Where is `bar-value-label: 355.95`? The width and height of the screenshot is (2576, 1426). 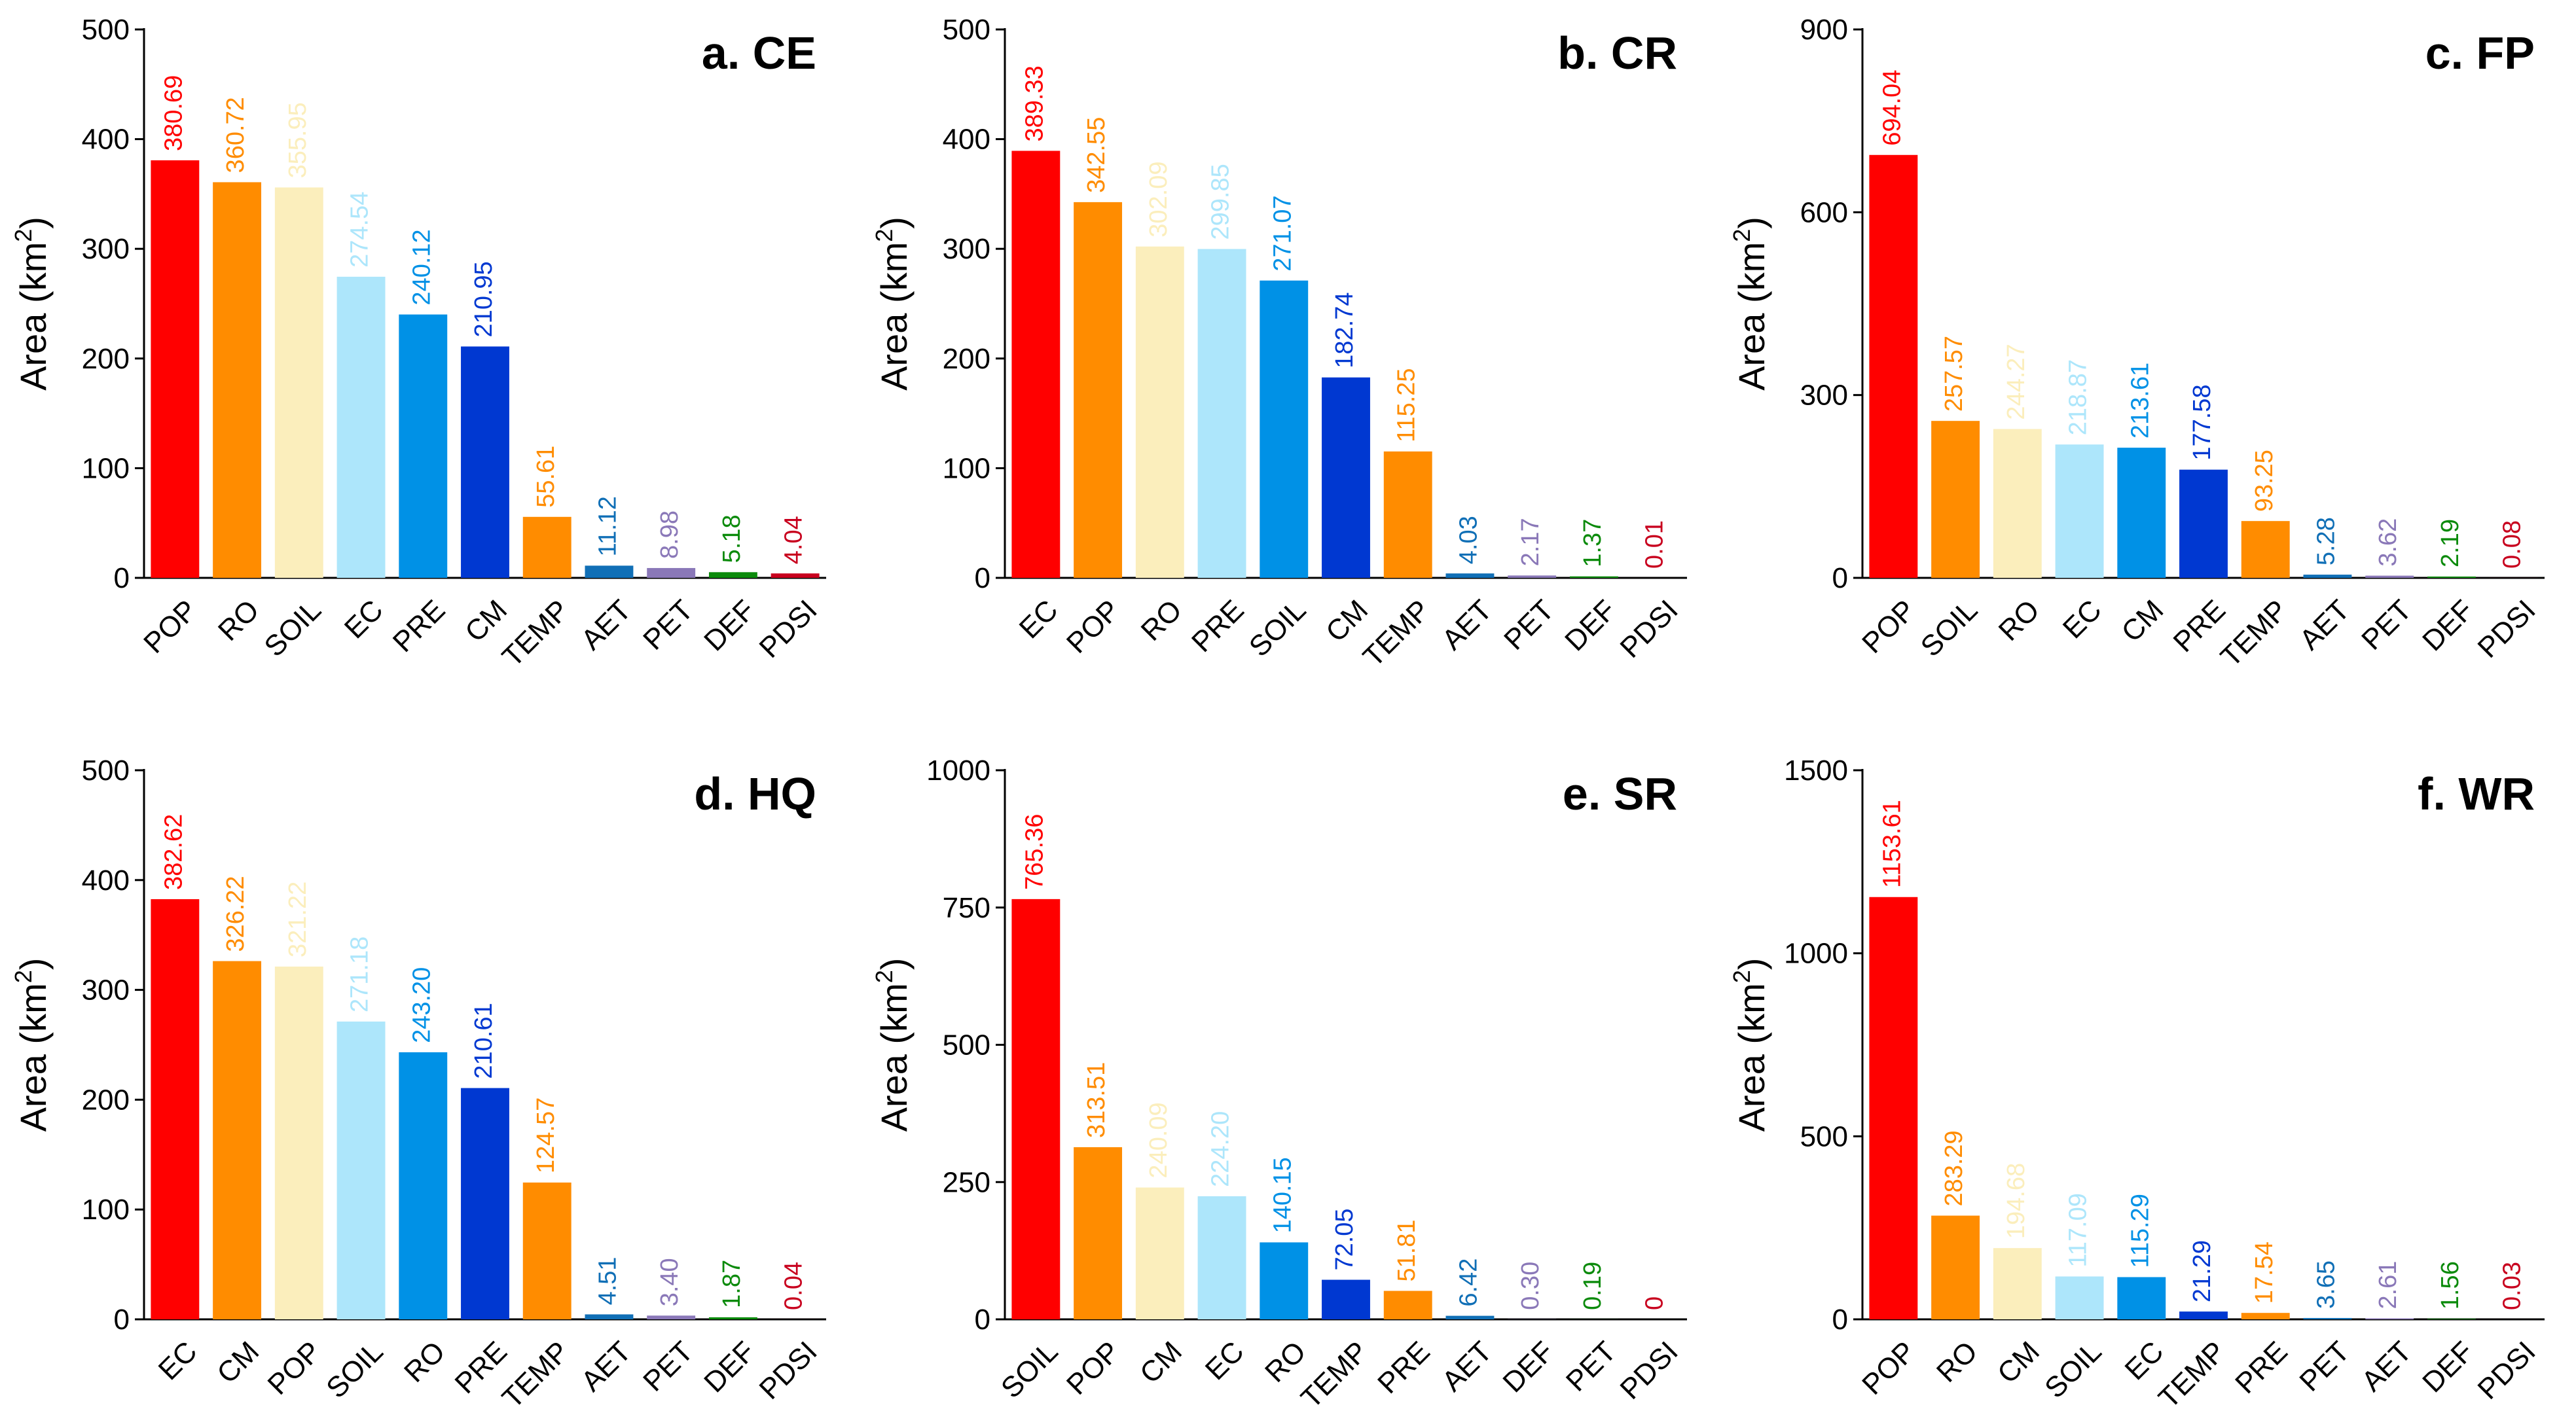
bar-value-label: 355.95 is located at coordinates (298, 140).